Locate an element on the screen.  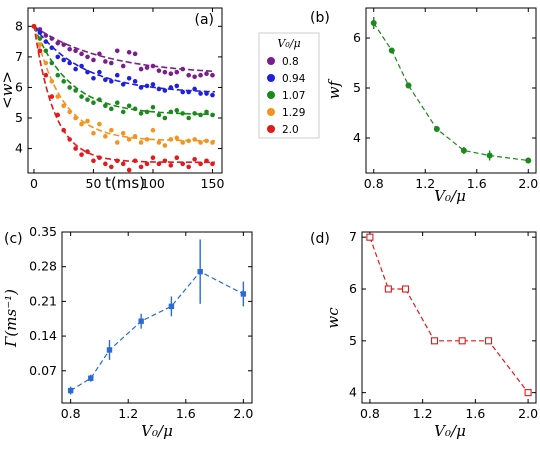
legend-box is located at coordinates (289, 85).